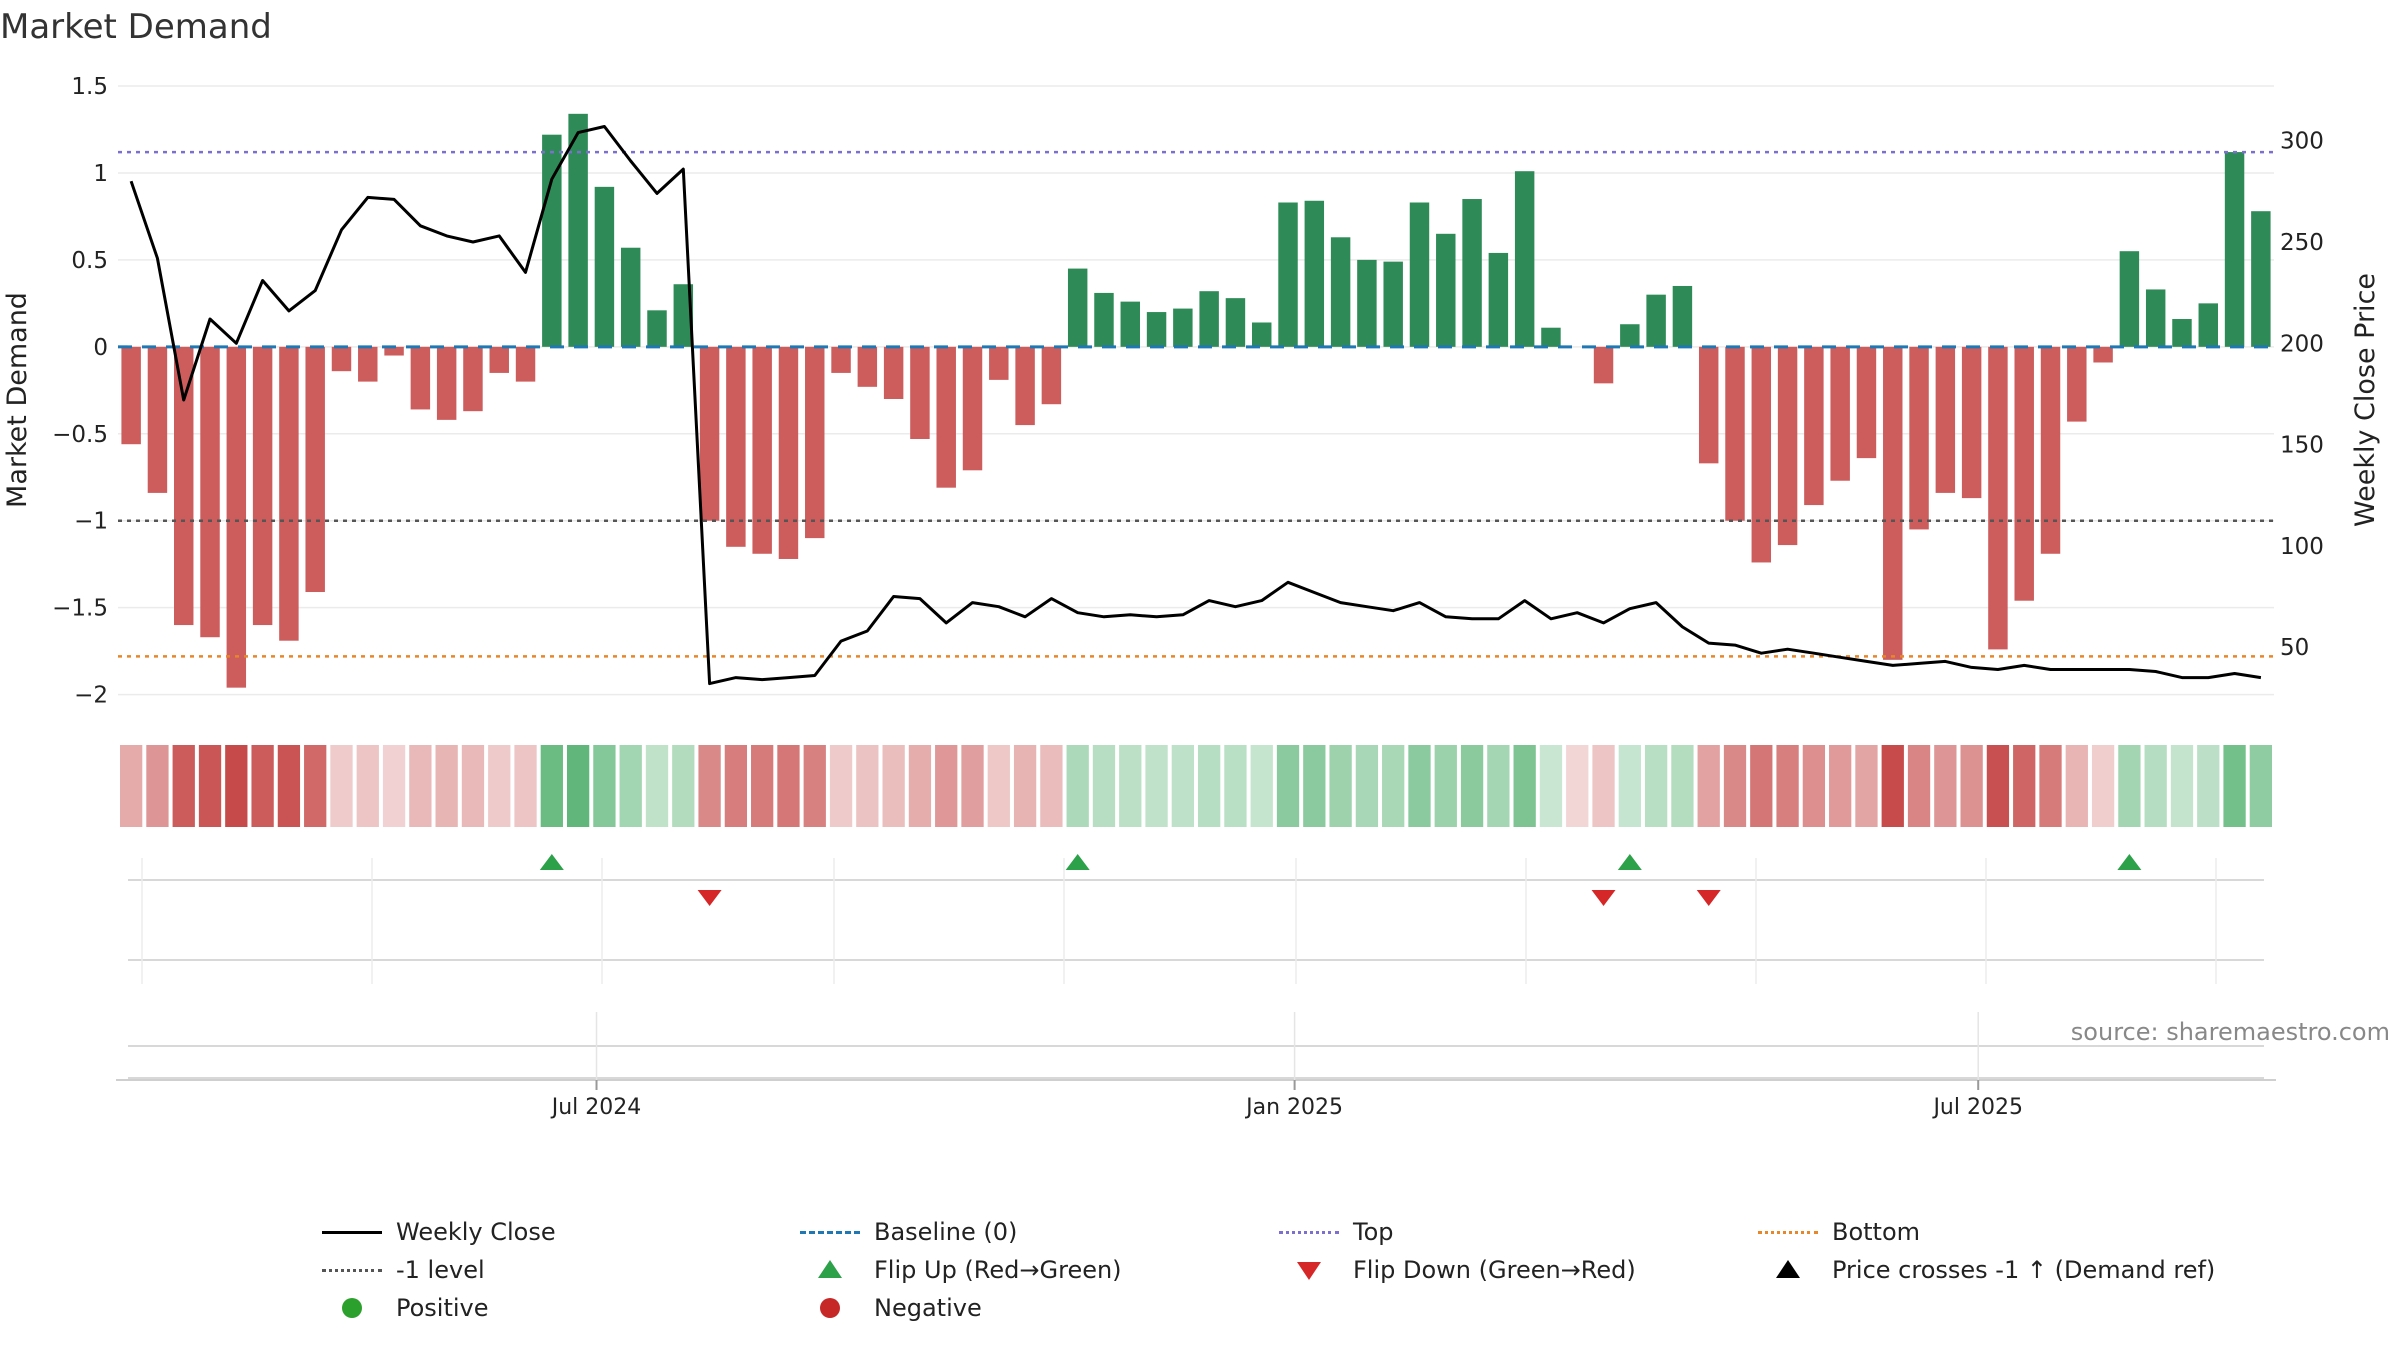 This screenshot has height=1350, width=2400. What do you see at coordinates (100, 348) in the screenshot?
I see `y-tick-label: 0` at bounding box center [100, 348].